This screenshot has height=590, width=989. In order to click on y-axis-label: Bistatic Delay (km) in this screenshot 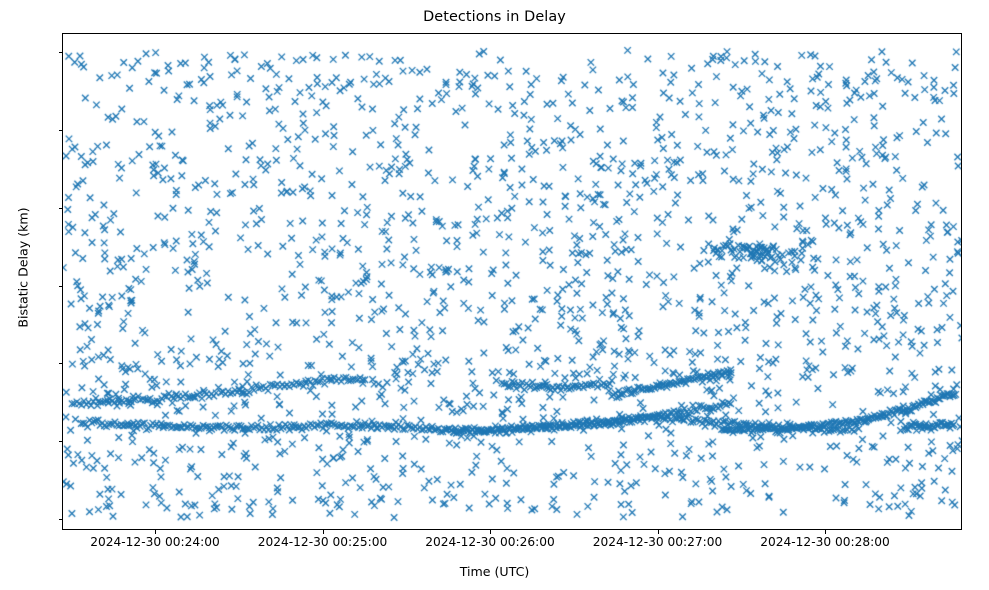, I will do `click(23, 267)`.